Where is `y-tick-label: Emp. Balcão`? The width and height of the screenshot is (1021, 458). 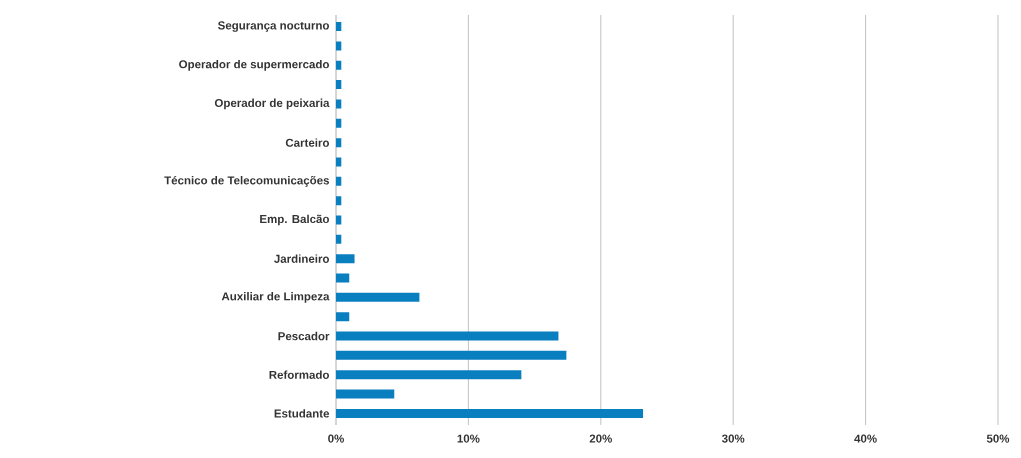
y-tick-label: Emp. Balcão is located at coordinates (295, 220).